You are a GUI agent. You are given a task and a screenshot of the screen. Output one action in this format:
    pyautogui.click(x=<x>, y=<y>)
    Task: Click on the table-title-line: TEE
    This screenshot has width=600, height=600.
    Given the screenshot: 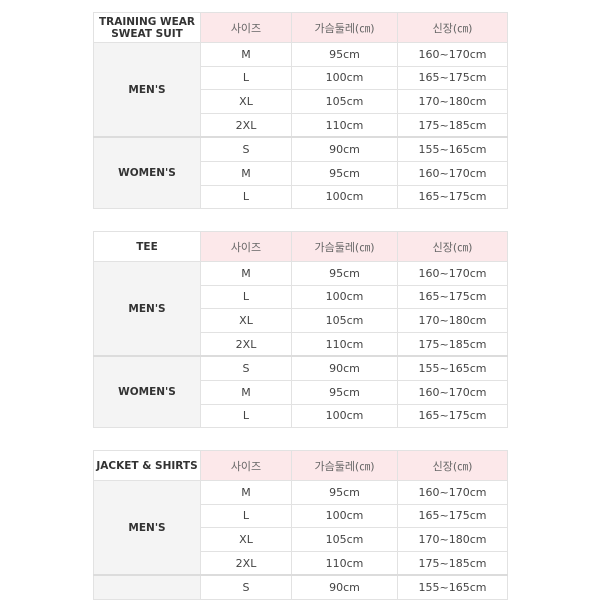 What is the action you would take?
    pyautogui.click(x=147, y=246)
    